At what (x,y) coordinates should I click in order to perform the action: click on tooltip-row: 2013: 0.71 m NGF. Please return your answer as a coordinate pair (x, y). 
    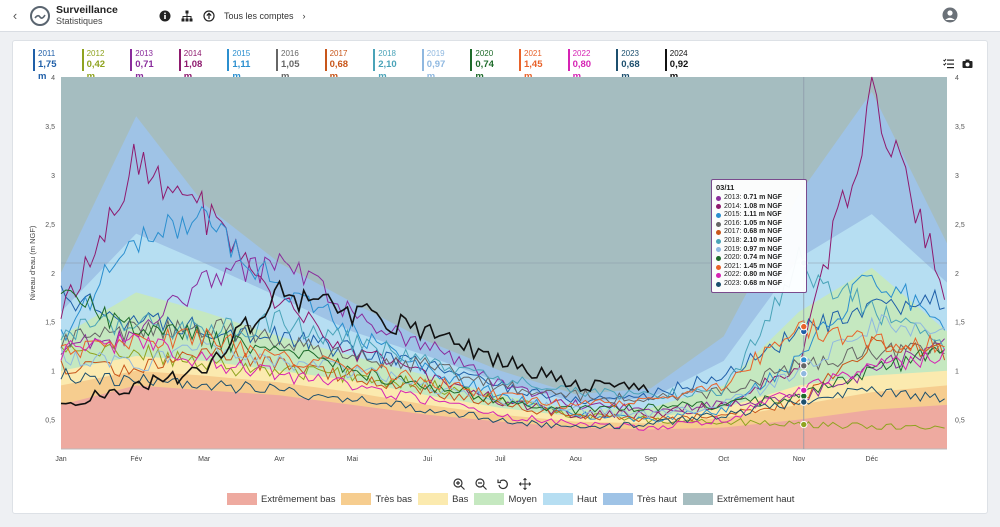
    Looking at the image, I should click on (759, 198).